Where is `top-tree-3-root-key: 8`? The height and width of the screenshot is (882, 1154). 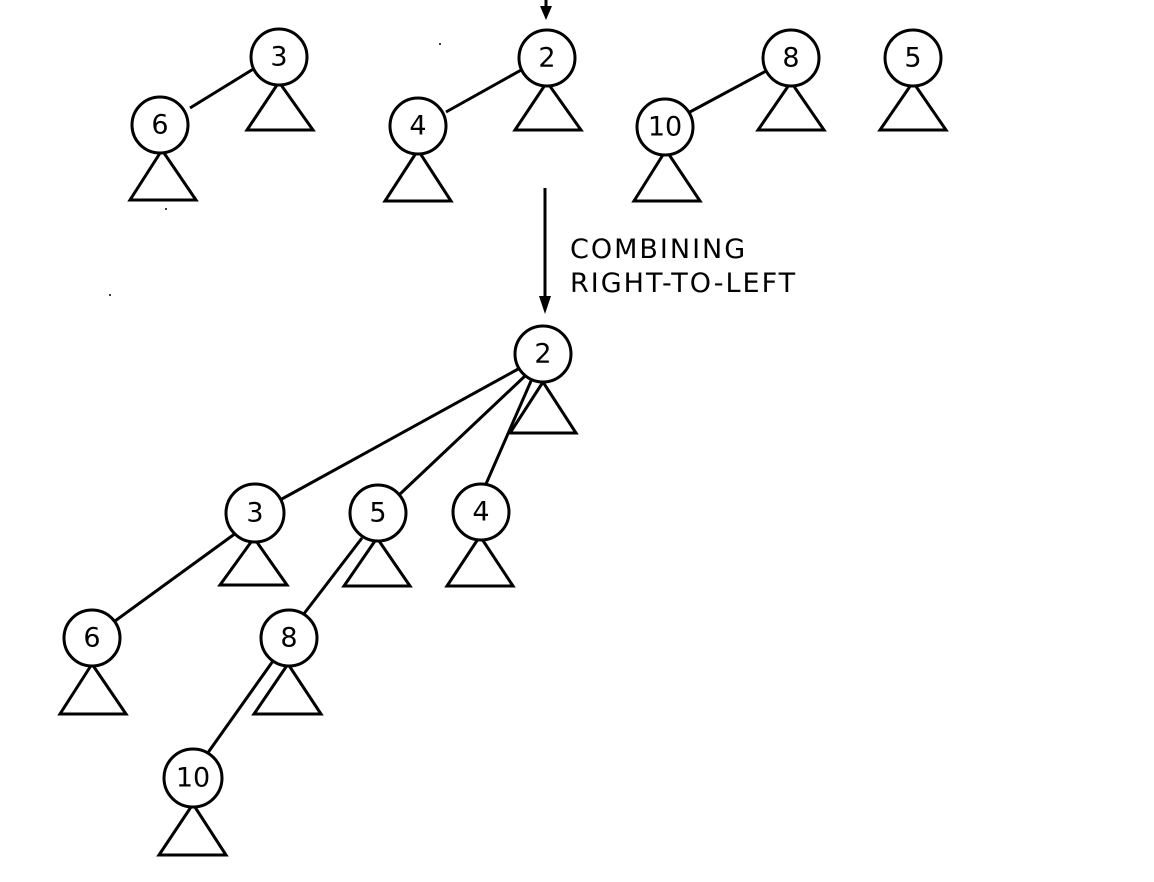 top-tree-3-root-key: 8 is located at coordinates (790, 58).